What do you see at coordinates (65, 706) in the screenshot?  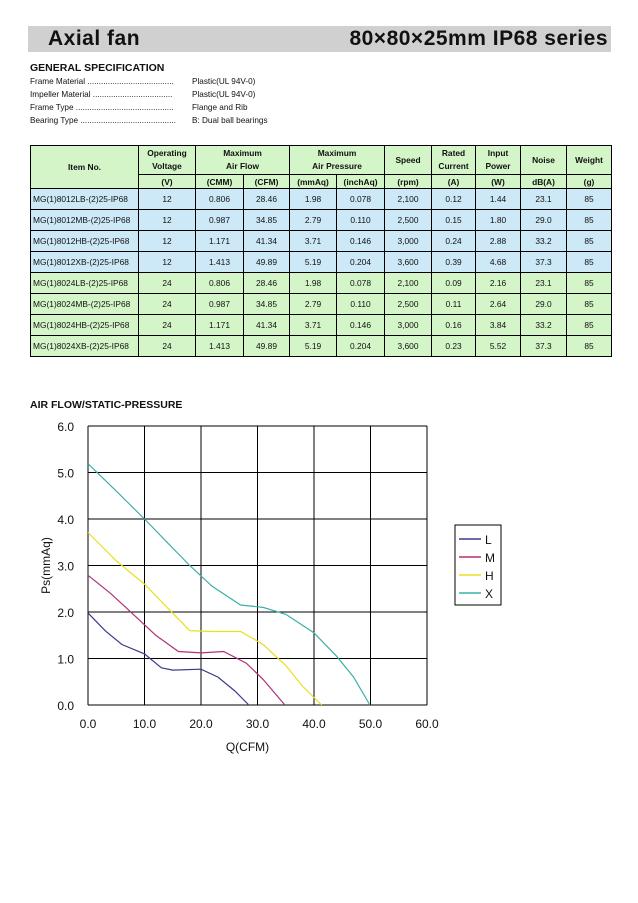 I see `y-tick-label: 0.0` at bounding box center [65, 706].